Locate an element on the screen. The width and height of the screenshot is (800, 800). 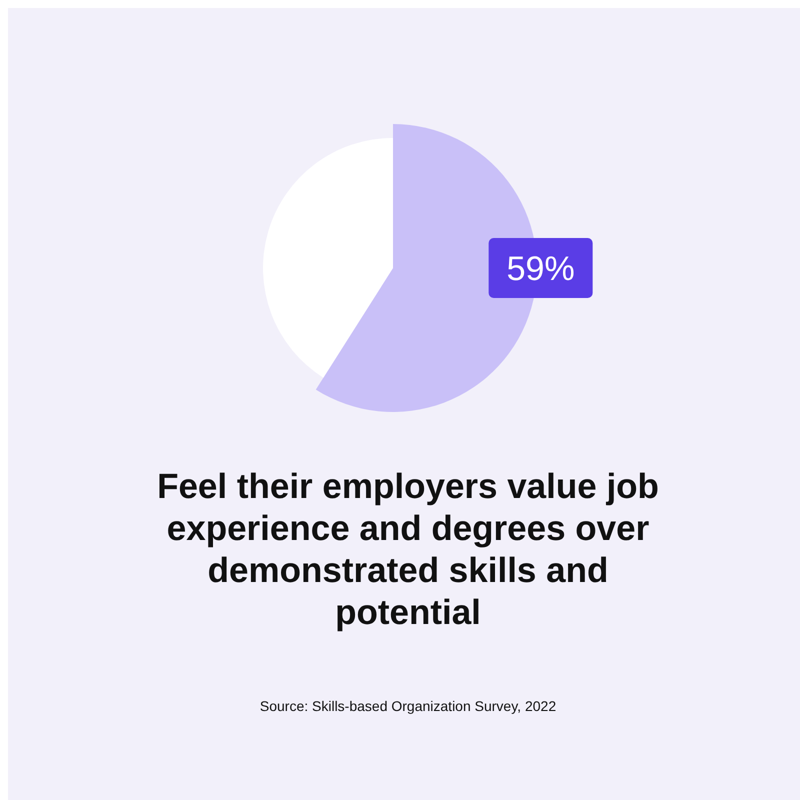
text: Feel their employers value job experience and degrees over demonstrated skills and potential is located at coordinates (408, 549).